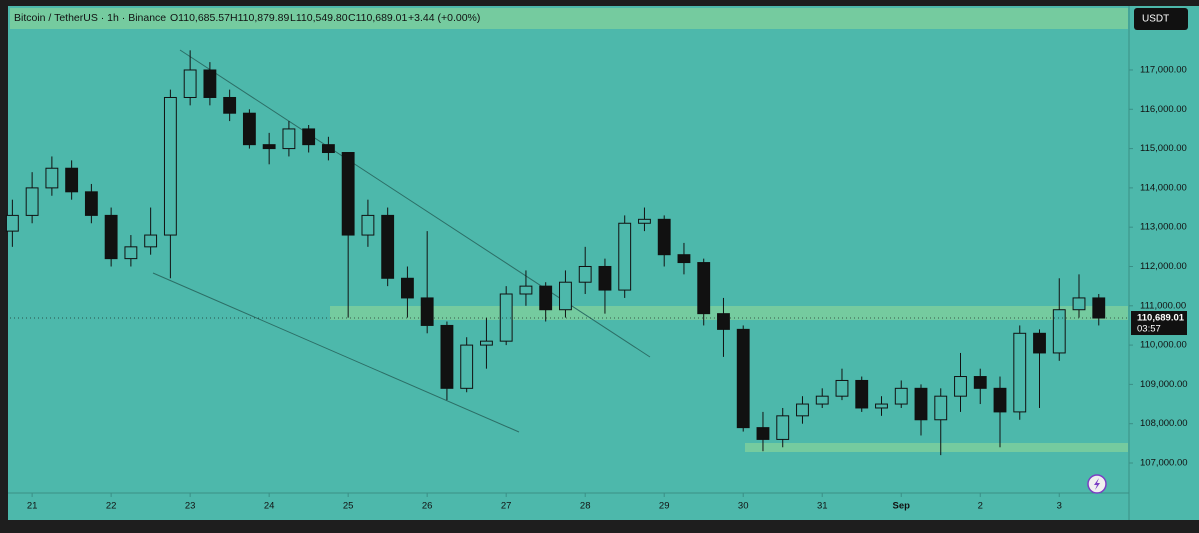 The height and width of the screenshot is (533, 1199). I want to click on y-tick-label: 109,000.00, so click(1164, 384).